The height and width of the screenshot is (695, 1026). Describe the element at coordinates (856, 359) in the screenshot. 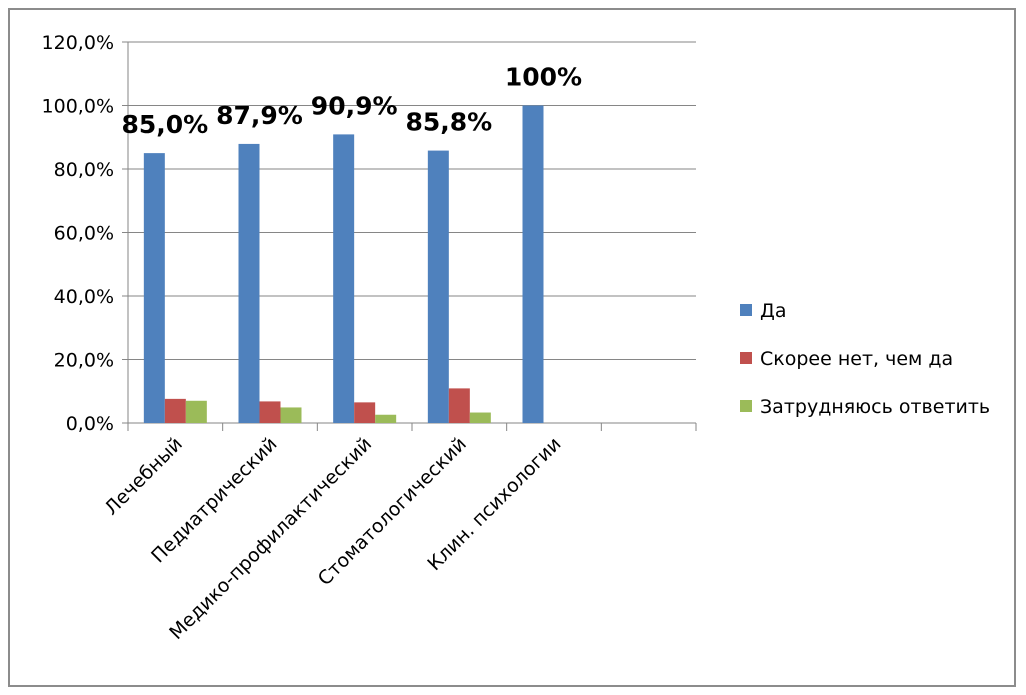

I see `legend-label: Скорее нет, чем да` at that location.